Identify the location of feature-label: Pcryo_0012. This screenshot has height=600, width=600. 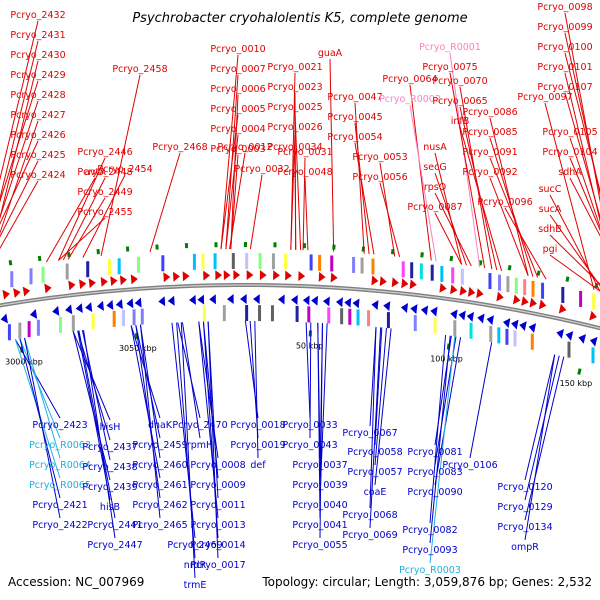
(244, 147).